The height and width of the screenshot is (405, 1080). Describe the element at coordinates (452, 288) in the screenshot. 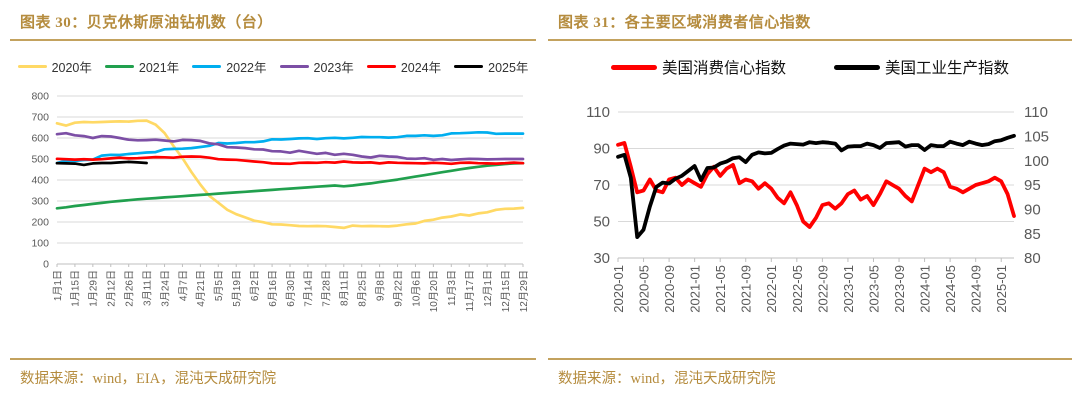

I see `svg-text: 11月3日` at that location.